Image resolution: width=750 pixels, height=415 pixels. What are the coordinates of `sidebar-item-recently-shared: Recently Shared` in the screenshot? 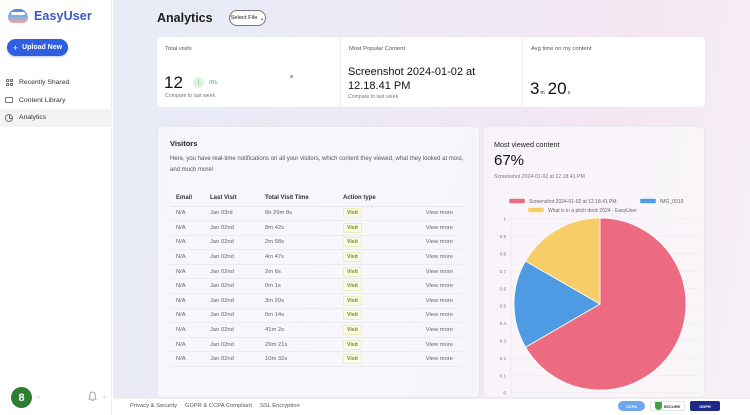 It's located at (56, 83).